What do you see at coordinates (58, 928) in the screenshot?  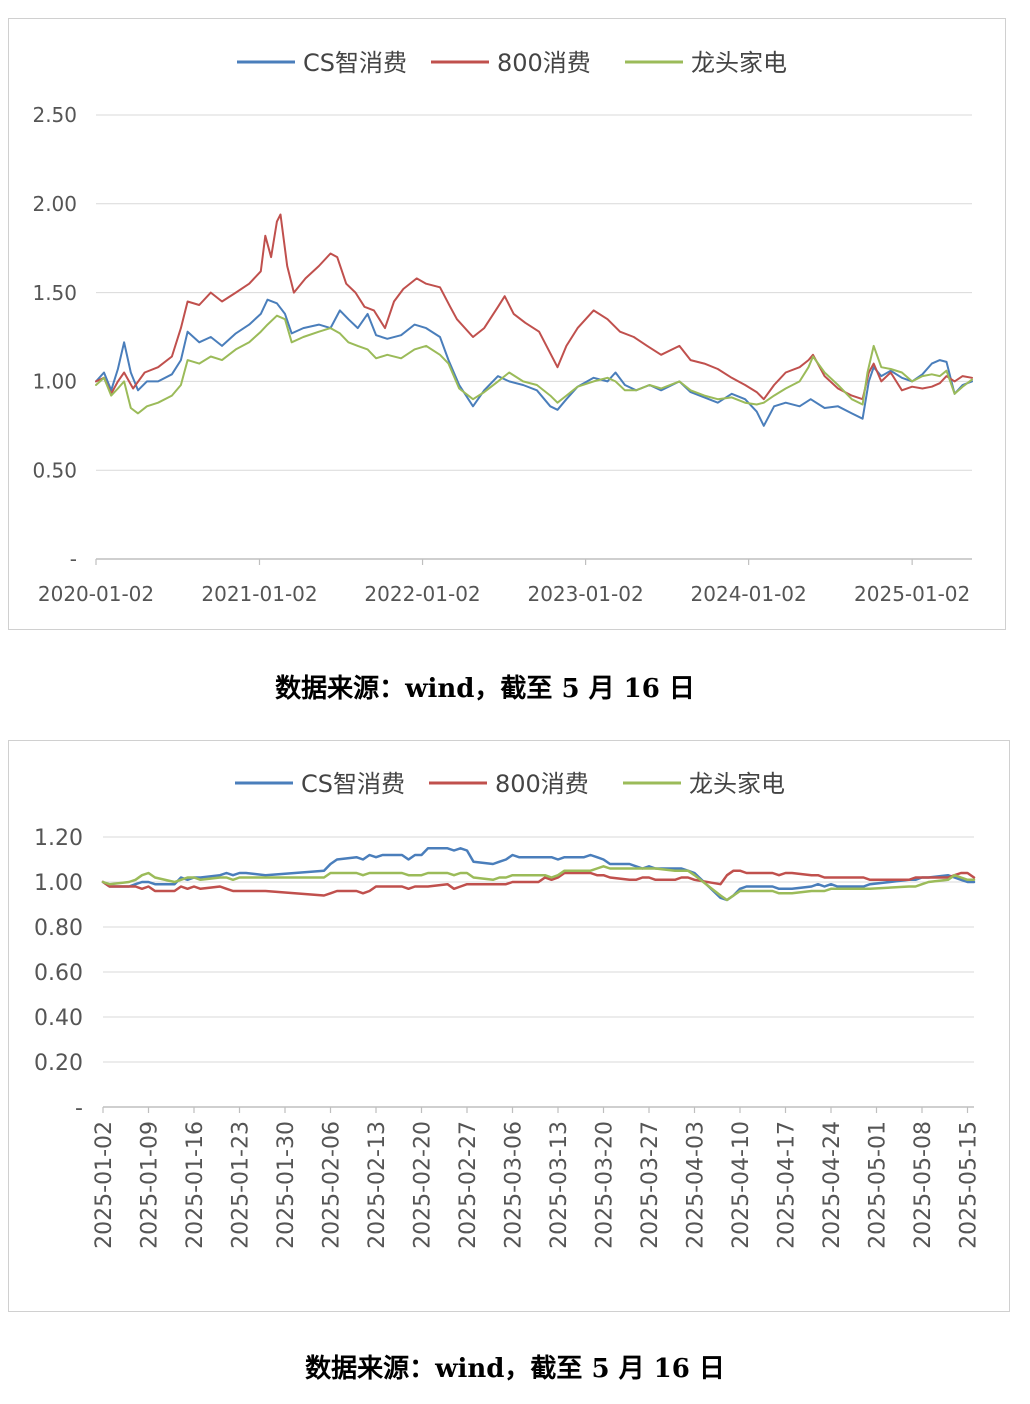 I see `y-tick-label: 0.80` at bounding box center [58, 928].